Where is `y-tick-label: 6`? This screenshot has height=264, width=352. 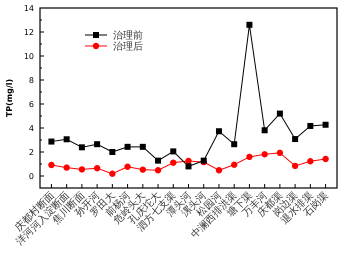
y-tick-label: 6 is located at coordinates (31, 104).